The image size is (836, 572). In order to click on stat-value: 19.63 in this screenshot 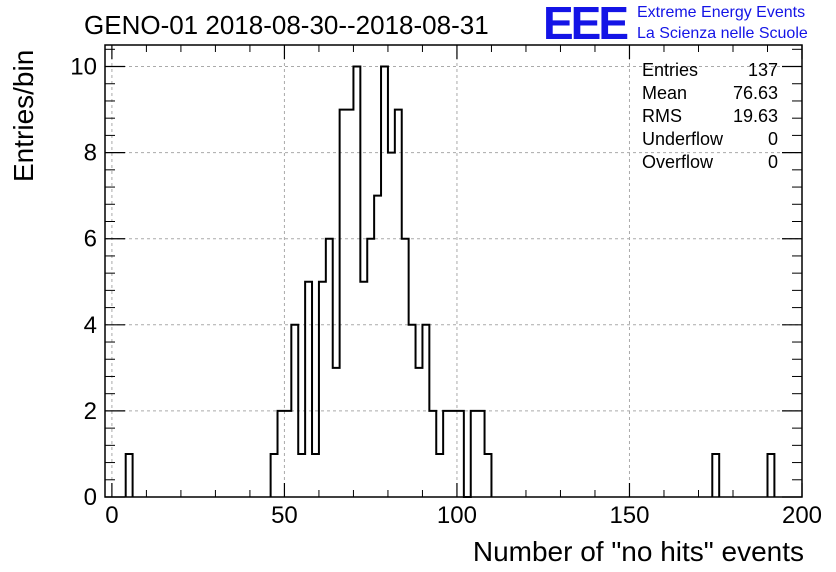, I will do `click(755, 116)`.